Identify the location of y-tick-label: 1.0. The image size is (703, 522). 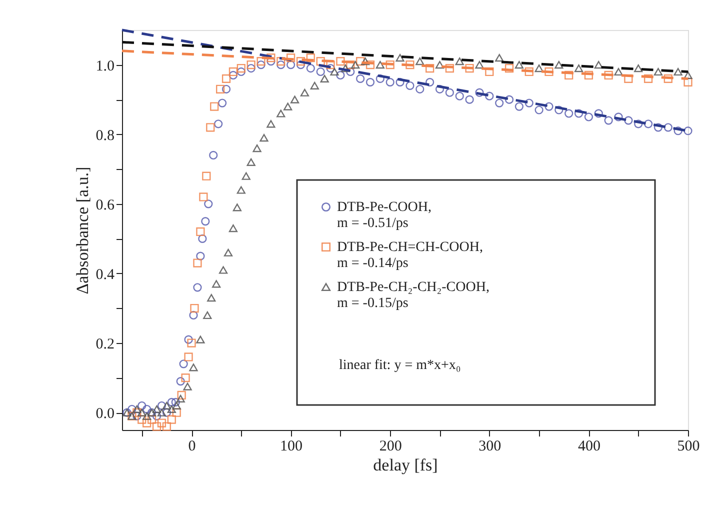
(105, 66).